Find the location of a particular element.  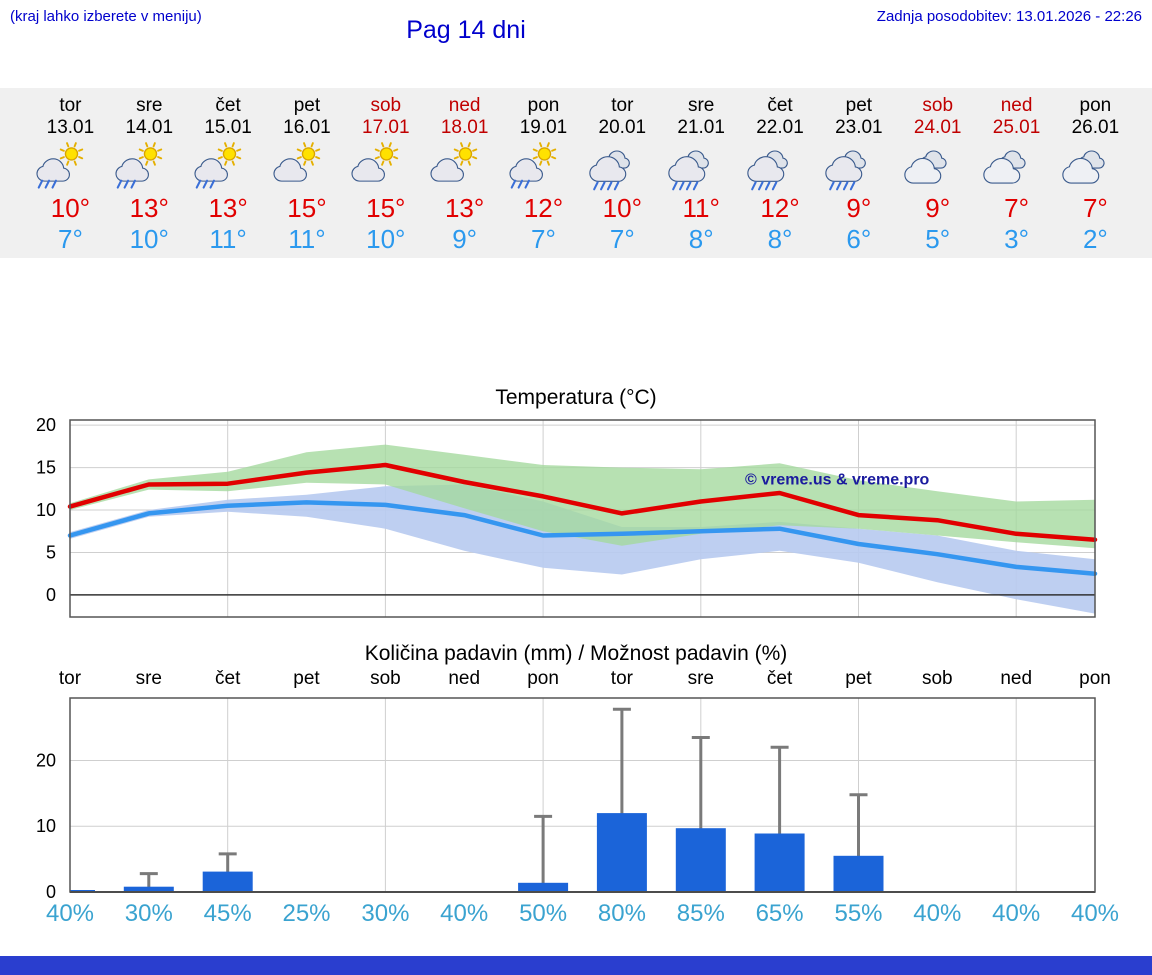

day-date: 26.01 is located at coordinates (1095, 127).